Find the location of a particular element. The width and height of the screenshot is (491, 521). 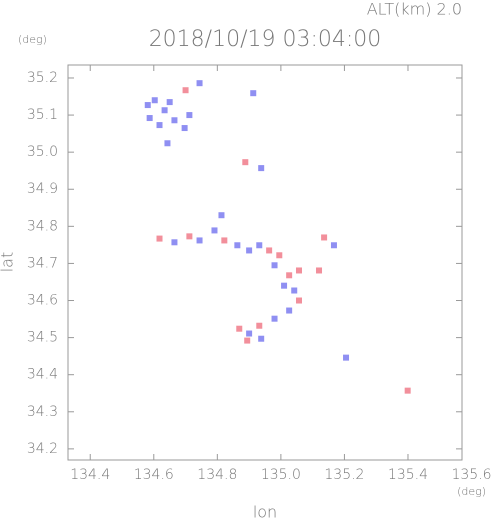

x-tick-label: 135.0 is located at coordinates (281, 475).